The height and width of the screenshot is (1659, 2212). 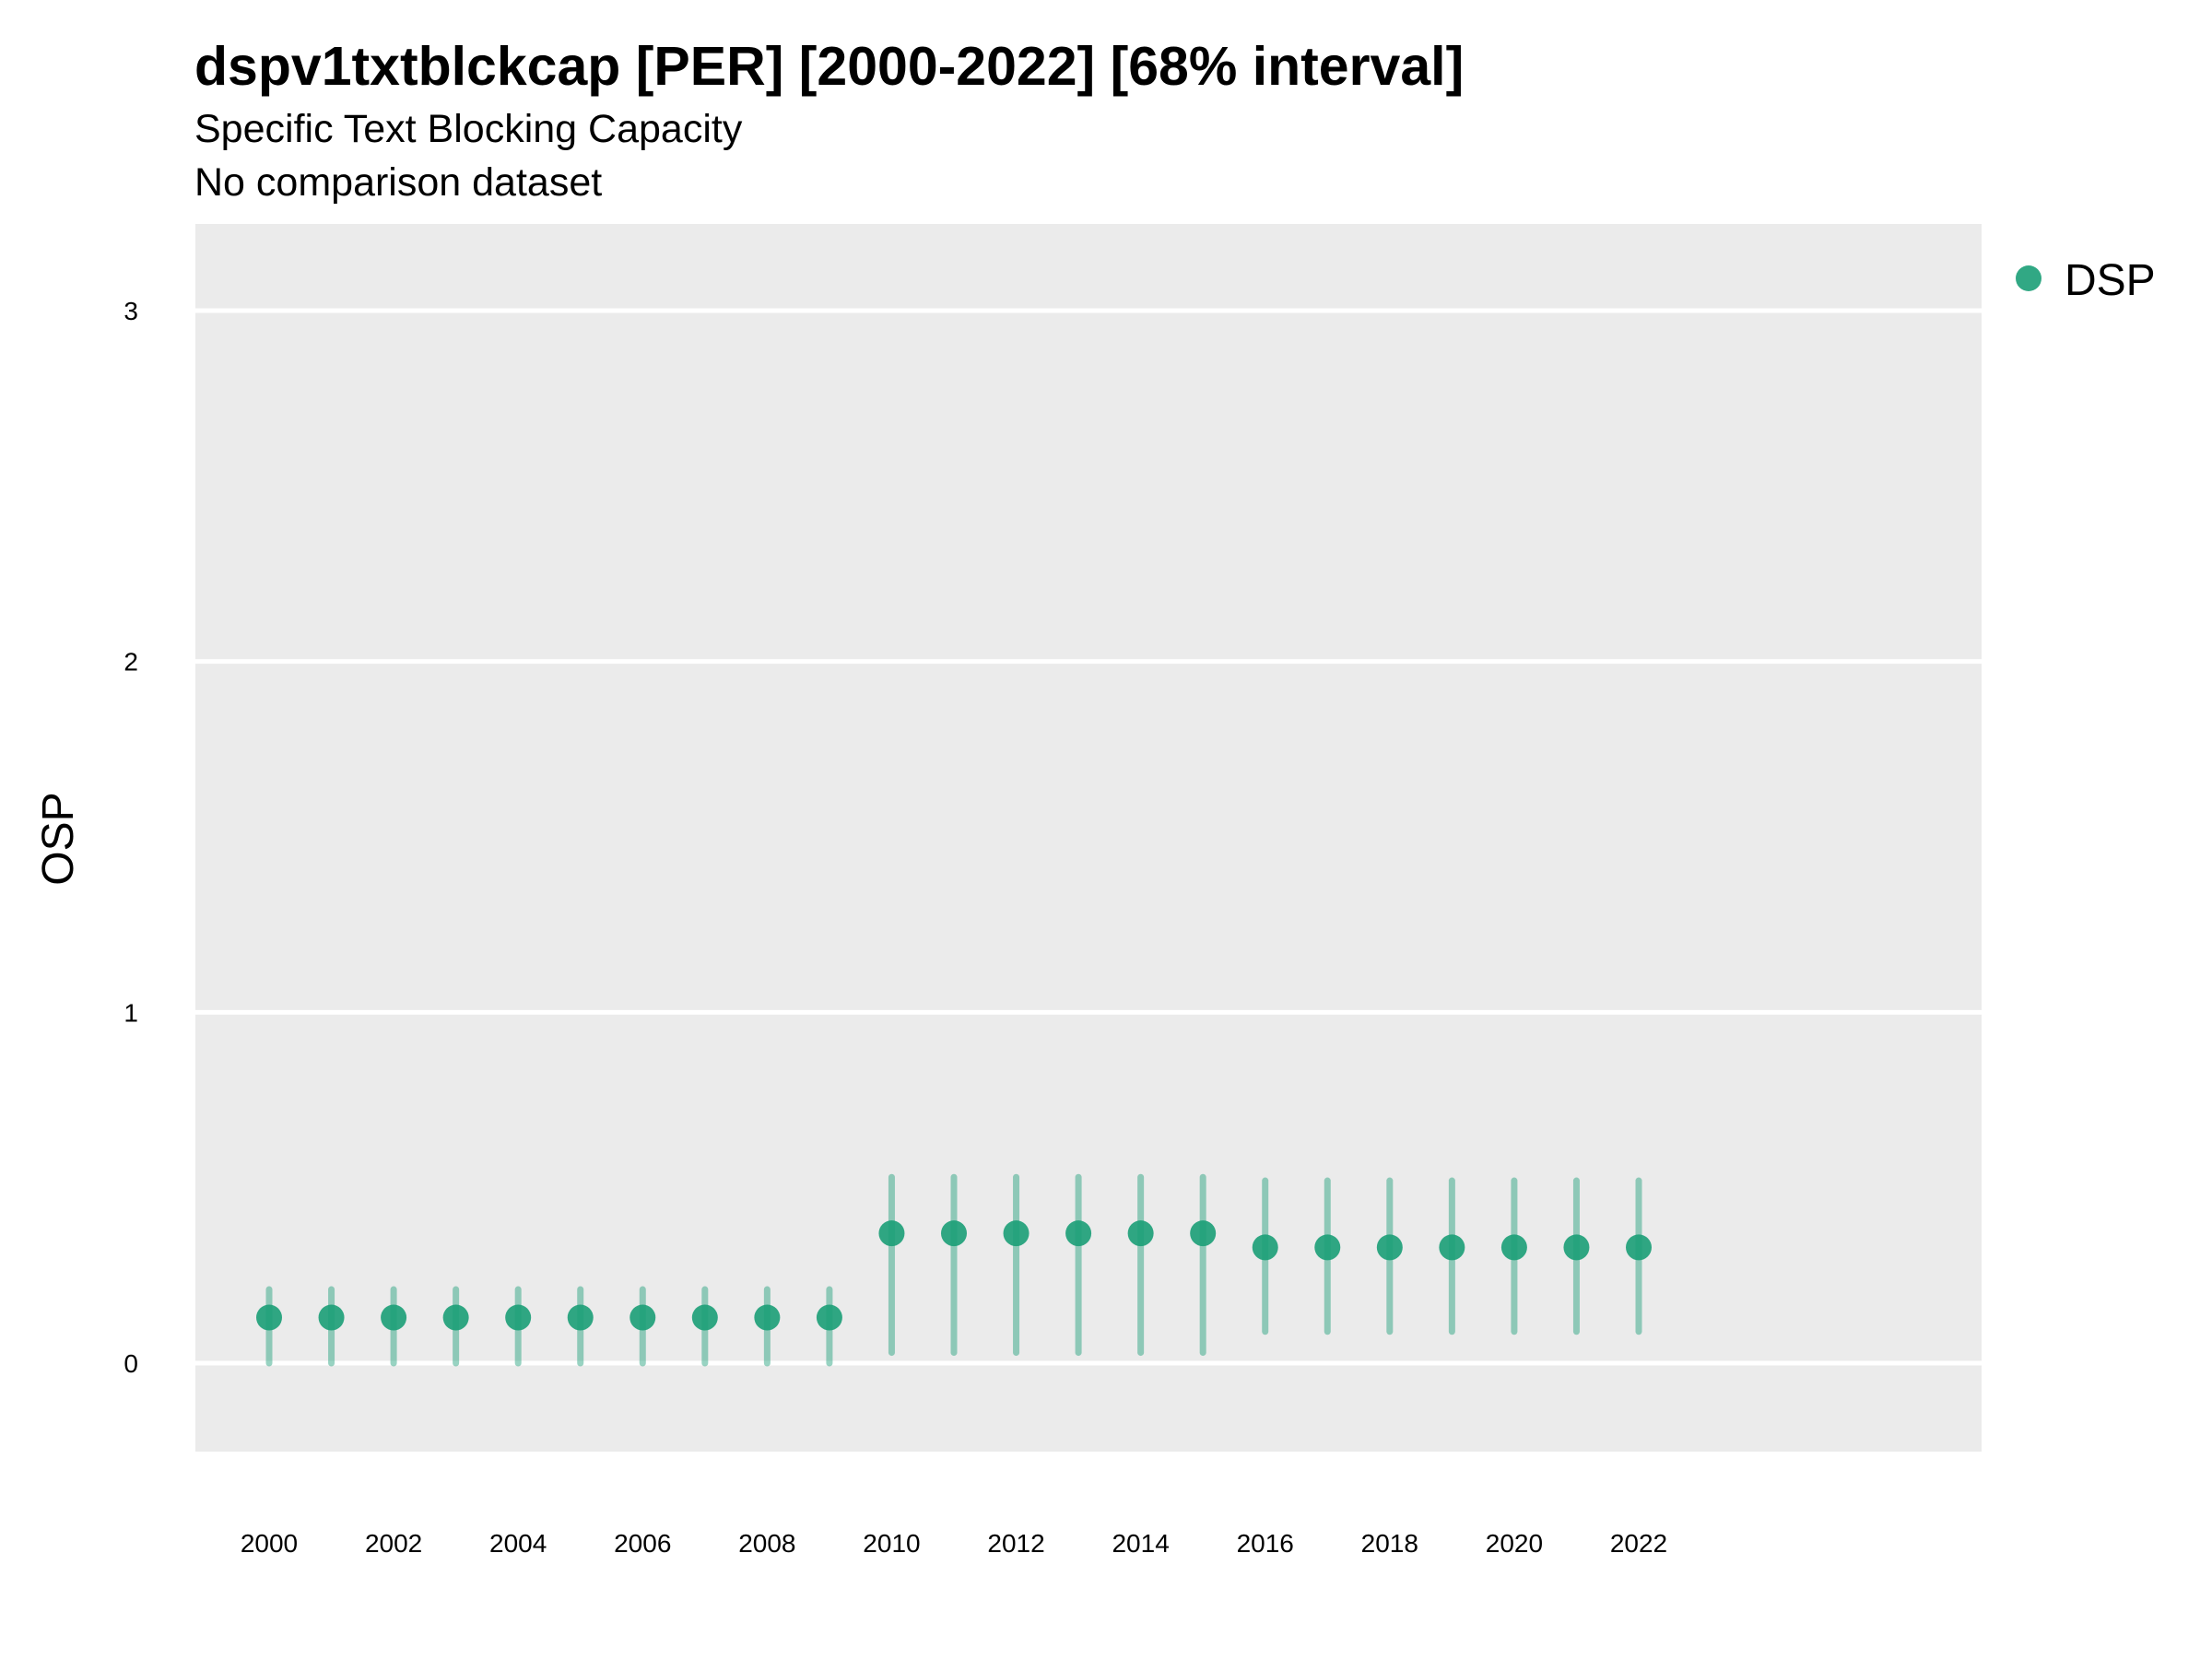 What do you see at coordinates (518, 1543) in the screenshot?
I see `x-tick-label-2004: 2004` at bounding box center [518, 1543].